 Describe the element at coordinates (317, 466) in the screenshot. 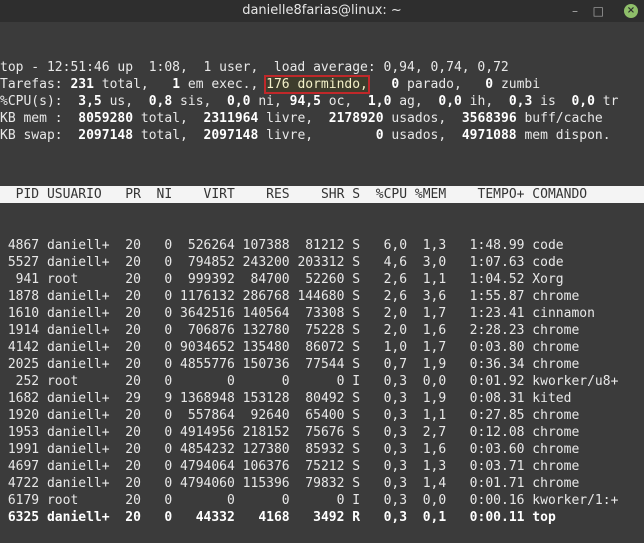

I see `cell-shr: 75212` at that location.